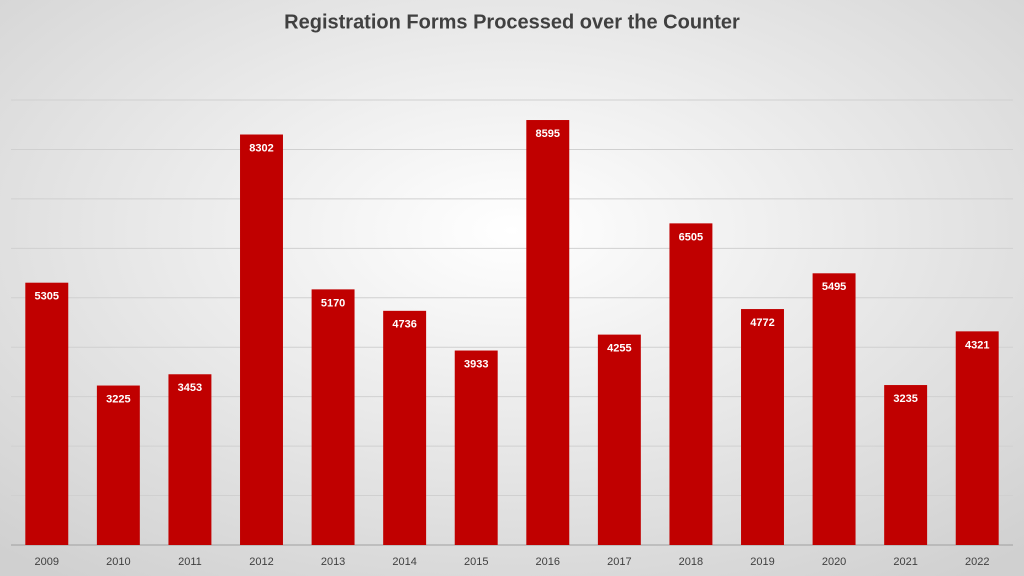 The width and height of the screenshot is (1024, 576). Describe the element at coordinates (619, 562) in the screenshot. I see `x-tick-label: 2017` at that location.